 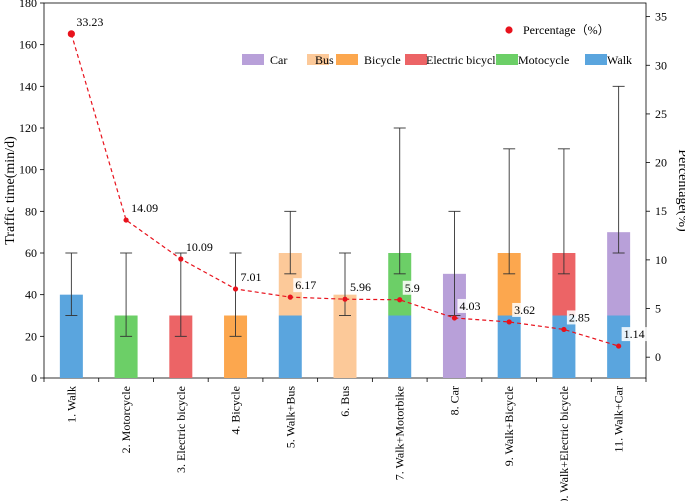 I want to click on legend-label: Electric bicycle, so click(x=463, y=60).